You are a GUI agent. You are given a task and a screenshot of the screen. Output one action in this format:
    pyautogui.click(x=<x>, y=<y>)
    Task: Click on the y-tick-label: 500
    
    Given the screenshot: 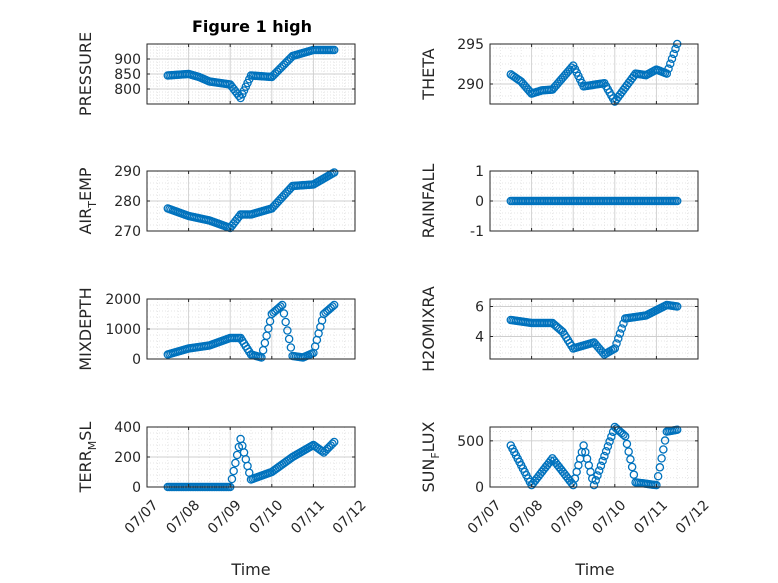 What is the action you would take?
    pyautogui.click(x=470, y=442)
    